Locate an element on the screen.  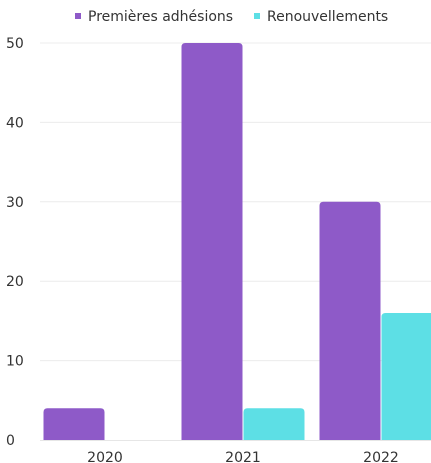
x-tick-label: 2020 is located at coordinates (105, 456).